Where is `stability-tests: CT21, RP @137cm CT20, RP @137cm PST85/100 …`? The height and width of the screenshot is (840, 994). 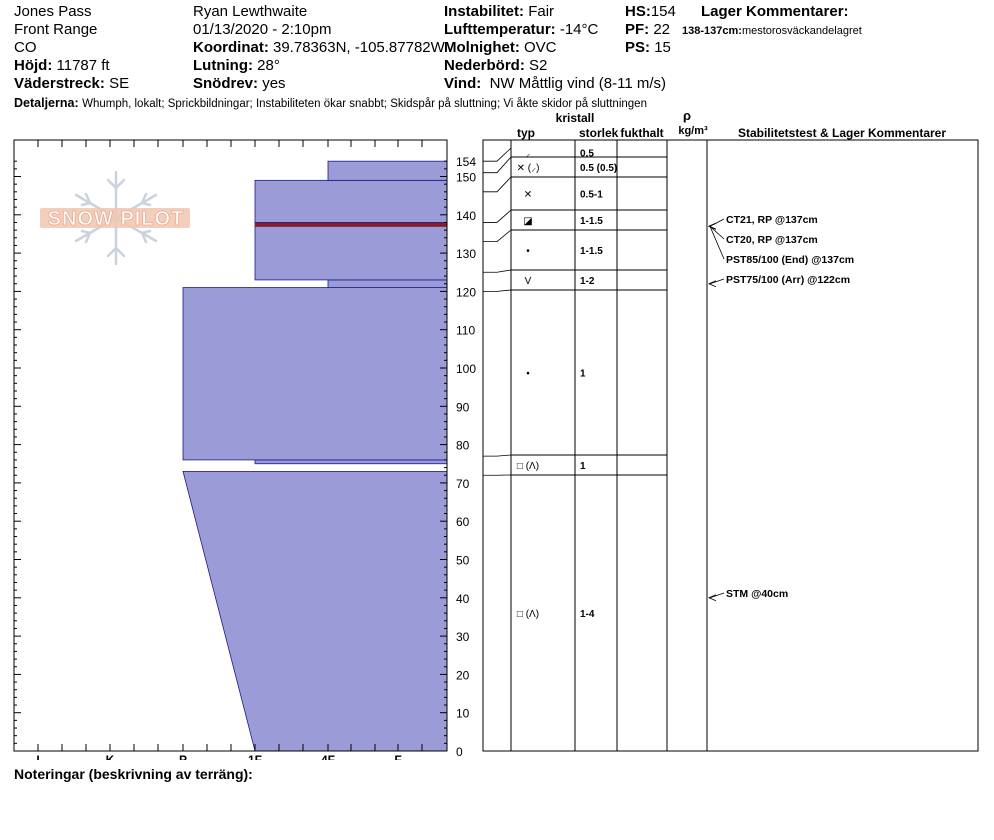
stability-tests: CT21, RP @137cm CT20, RP @137cm PST85/100 … is located at coordinates (780, 408).